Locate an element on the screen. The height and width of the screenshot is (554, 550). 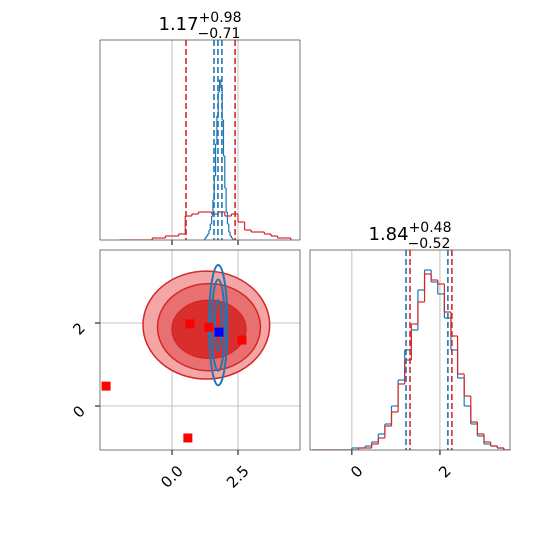
title-part: +0.98 is located at coordinates (220, 18).